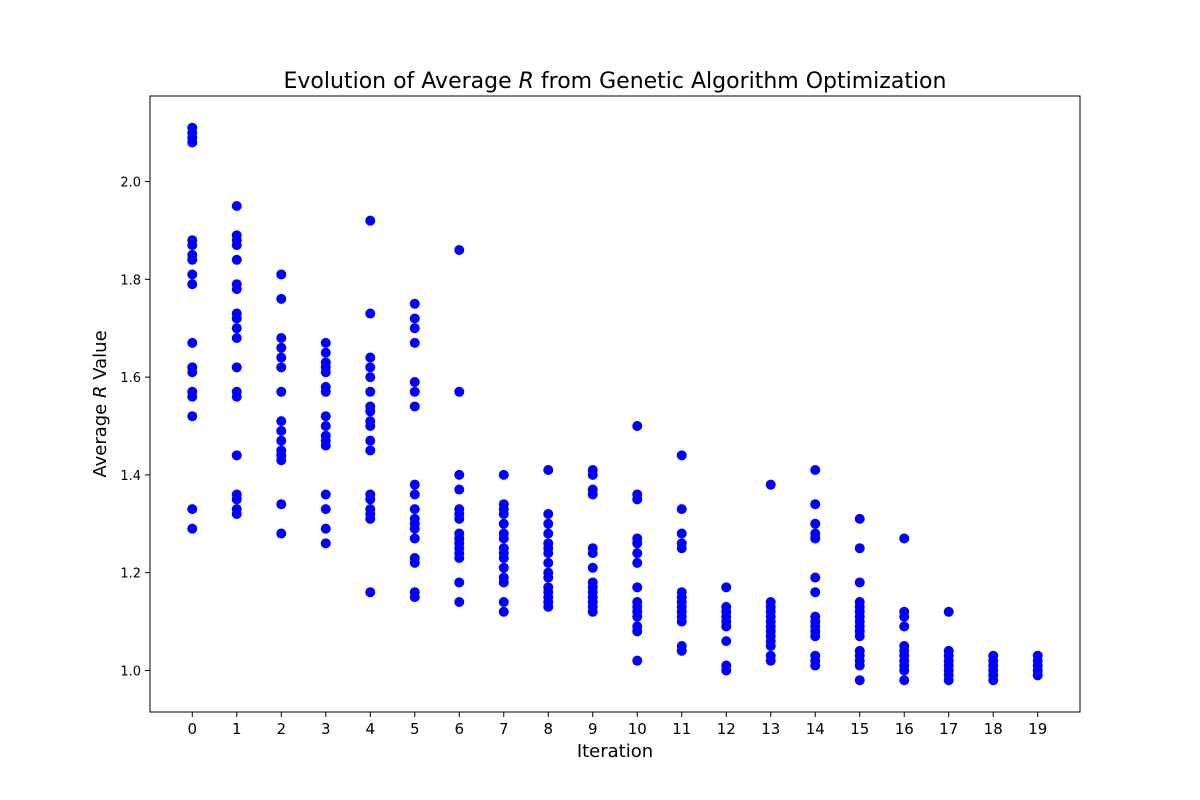 The image size is (1200, 800). What do you see at coordinates (130, 574) in the screenshot?
I see `y-tick-label: 1.2` at bounding box center [130, 574].